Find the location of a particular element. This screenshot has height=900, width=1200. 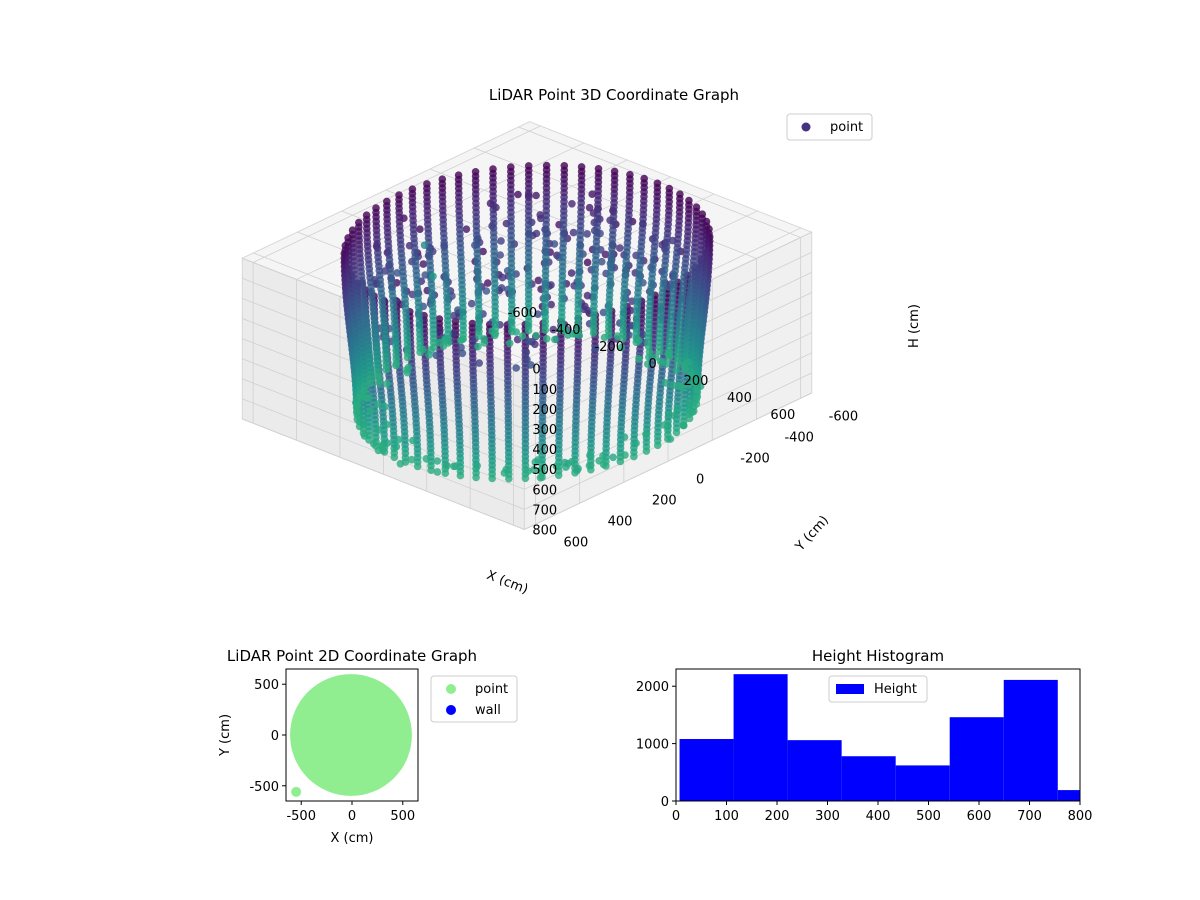

chart-2d-point-cloud is located at coordinates (351, 735).